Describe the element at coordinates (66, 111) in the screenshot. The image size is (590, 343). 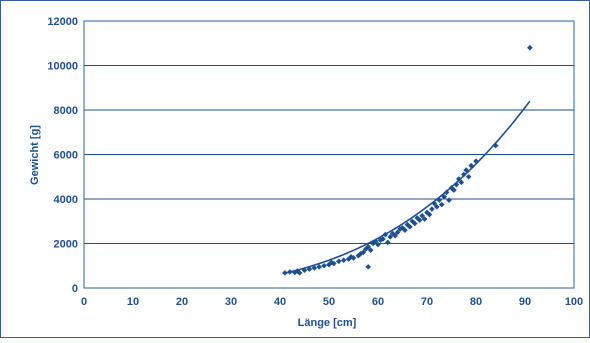
I see `y-tick-label: 8000` at that location.